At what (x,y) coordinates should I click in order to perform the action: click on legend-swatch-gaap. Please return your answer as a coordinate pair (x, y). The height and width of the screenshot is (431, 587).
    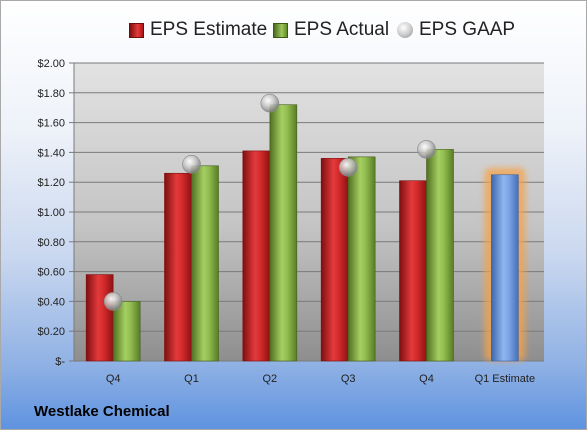
    Looking at the image, I should click on (405, 30).